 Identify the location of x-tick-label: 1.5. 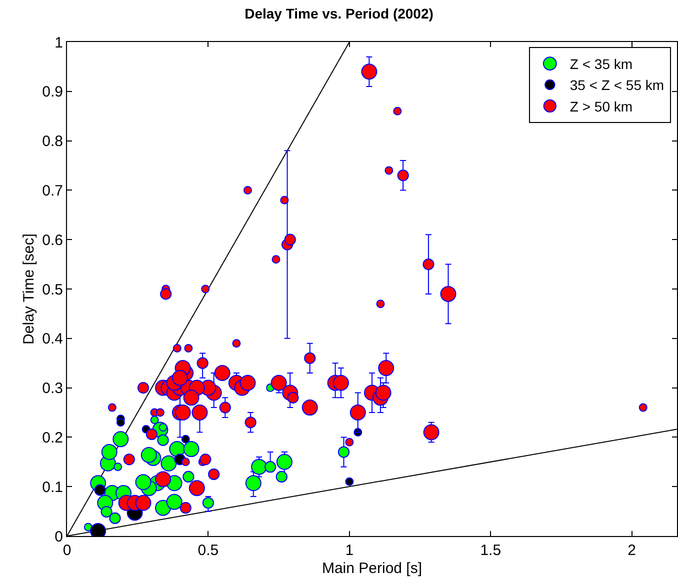
(491, 550).